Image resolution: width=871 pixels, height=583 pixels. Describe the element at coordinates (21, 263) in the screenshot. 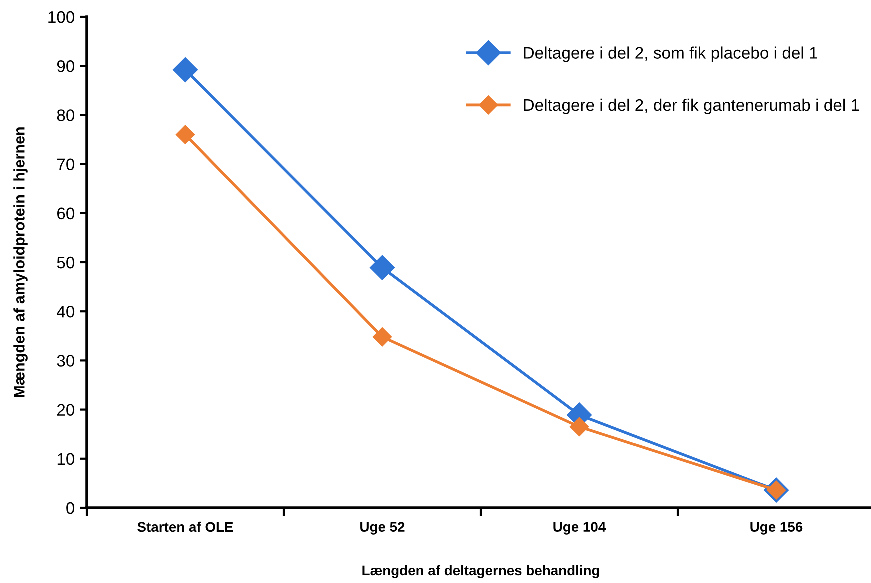

I see `y-axis-title: Mængden af amyloidprotein i hjernen` at that location.